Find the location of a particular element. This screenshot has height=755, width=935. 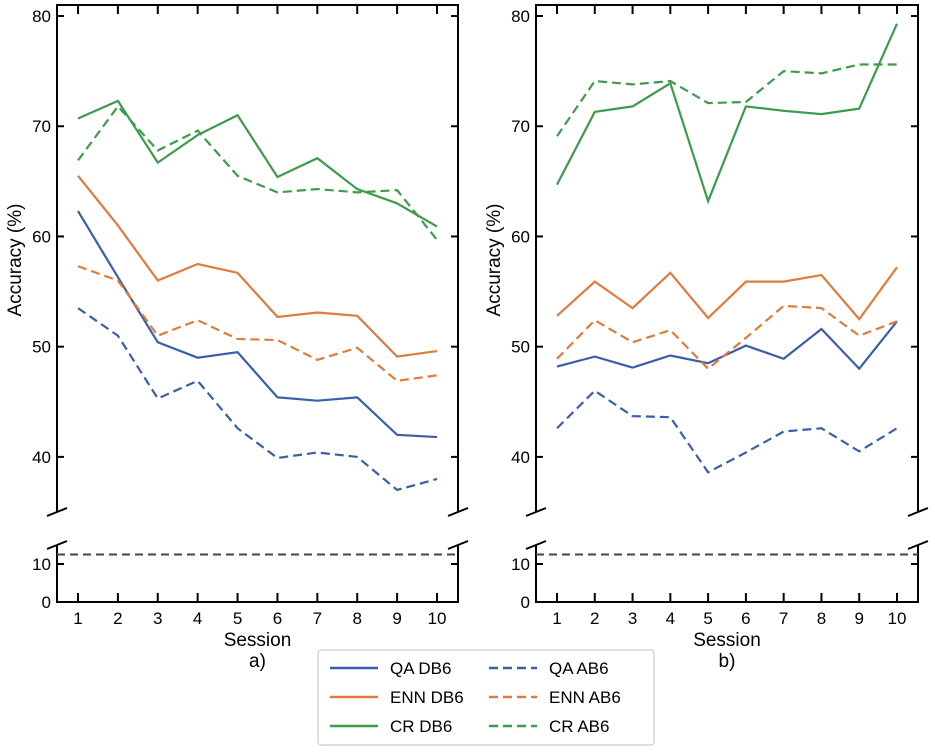

legend: QA DB6 ENN DB6 CR DB6 QA AB6 ENN AB6 CR AB6 is located at coordinates (486, 697).